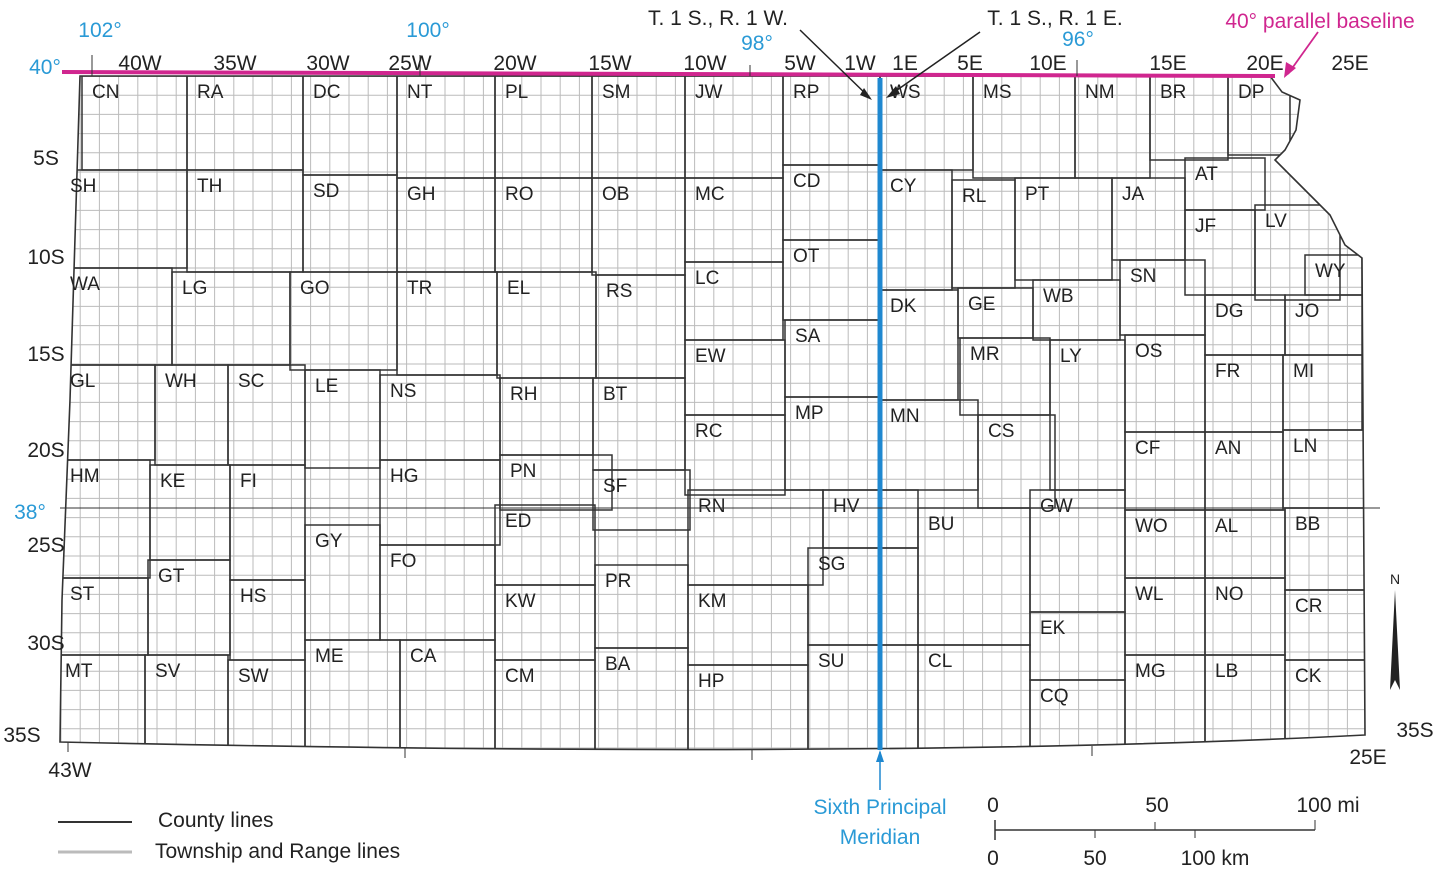  What do you see at coordinates (519, 194) in the screenshot?
I see `county-label-ro: RO` at bounding box center [519, 194].